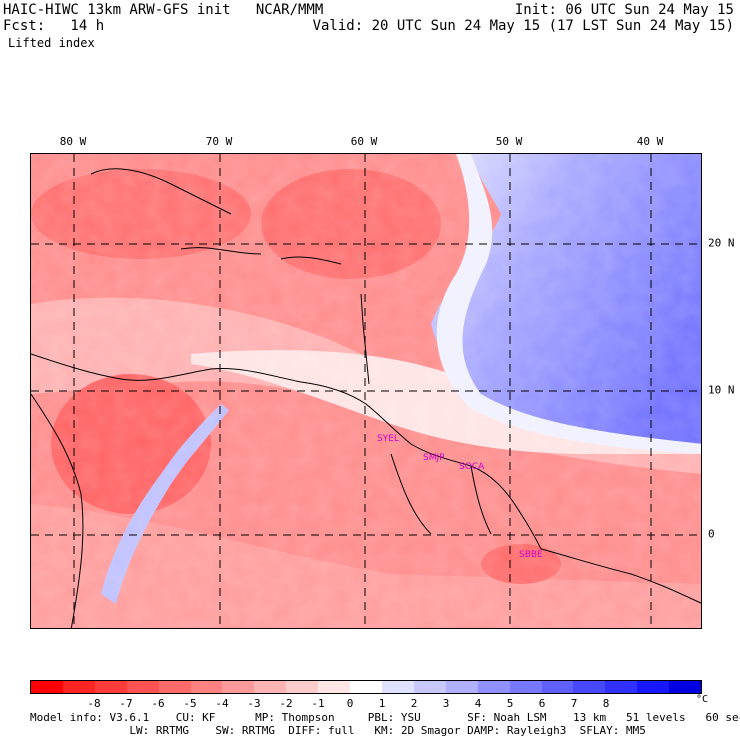 The width and height of the screenshot is (740, 740). What do you see at coordinates (126, 703) in the screenshot?
I see `colorbar-tick-label: -7` at bounding box center [126, 703].